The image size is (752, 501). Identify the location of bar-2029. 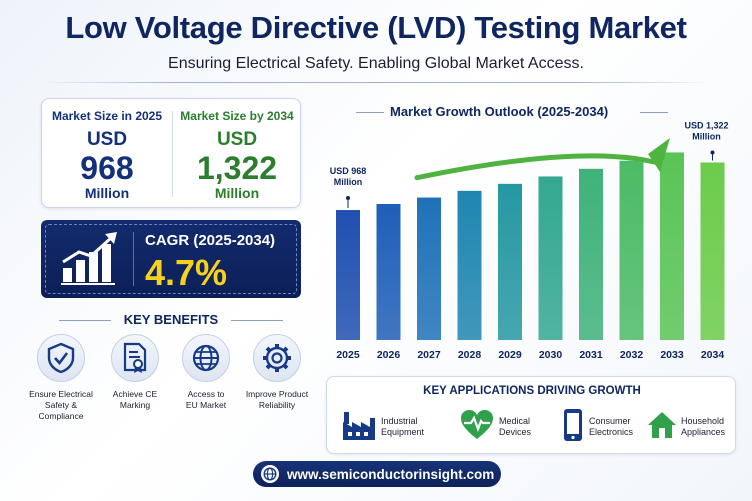
(510, 261).